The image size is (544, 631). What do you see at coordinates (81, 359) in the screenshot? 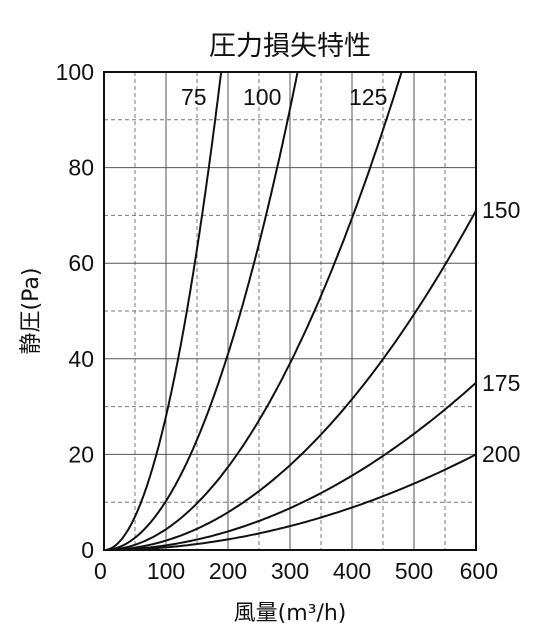
I see `y-tick-label: 40` at bounding box center [81, 359].